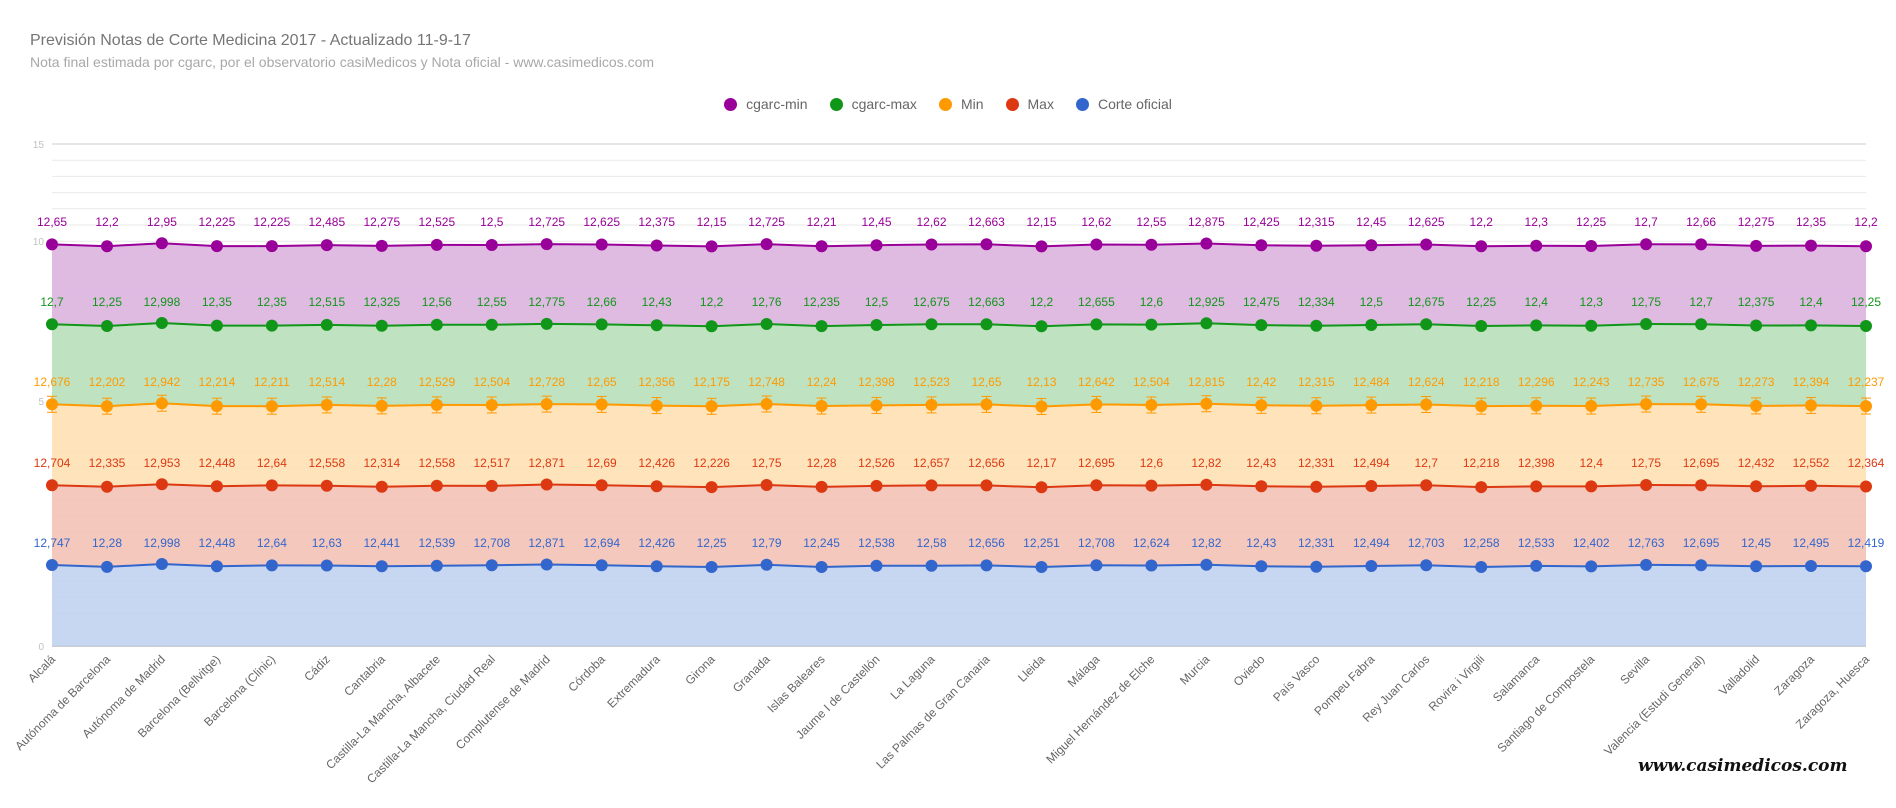 The width and height of the screenshot is (1896, 808). What do you see at coordinates (961, 104) in the screenshot?
I see `legend-item-min: Min` at bounding box center [961, 104].